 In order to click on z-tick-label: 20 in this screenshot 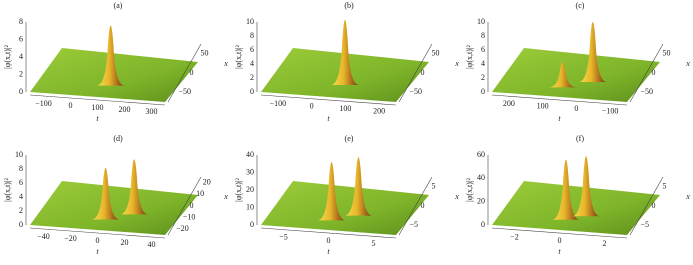, I will do `click(250, 189)`.